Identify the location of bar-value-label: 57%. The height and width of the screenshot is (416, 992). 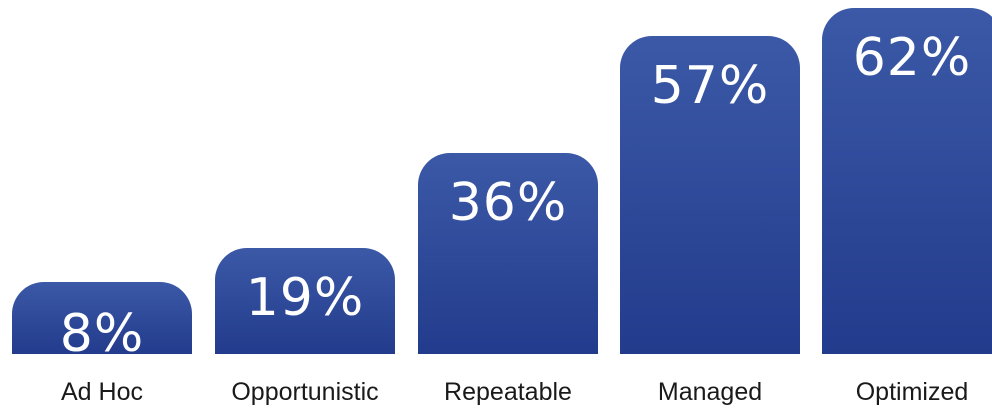
(710, 85).